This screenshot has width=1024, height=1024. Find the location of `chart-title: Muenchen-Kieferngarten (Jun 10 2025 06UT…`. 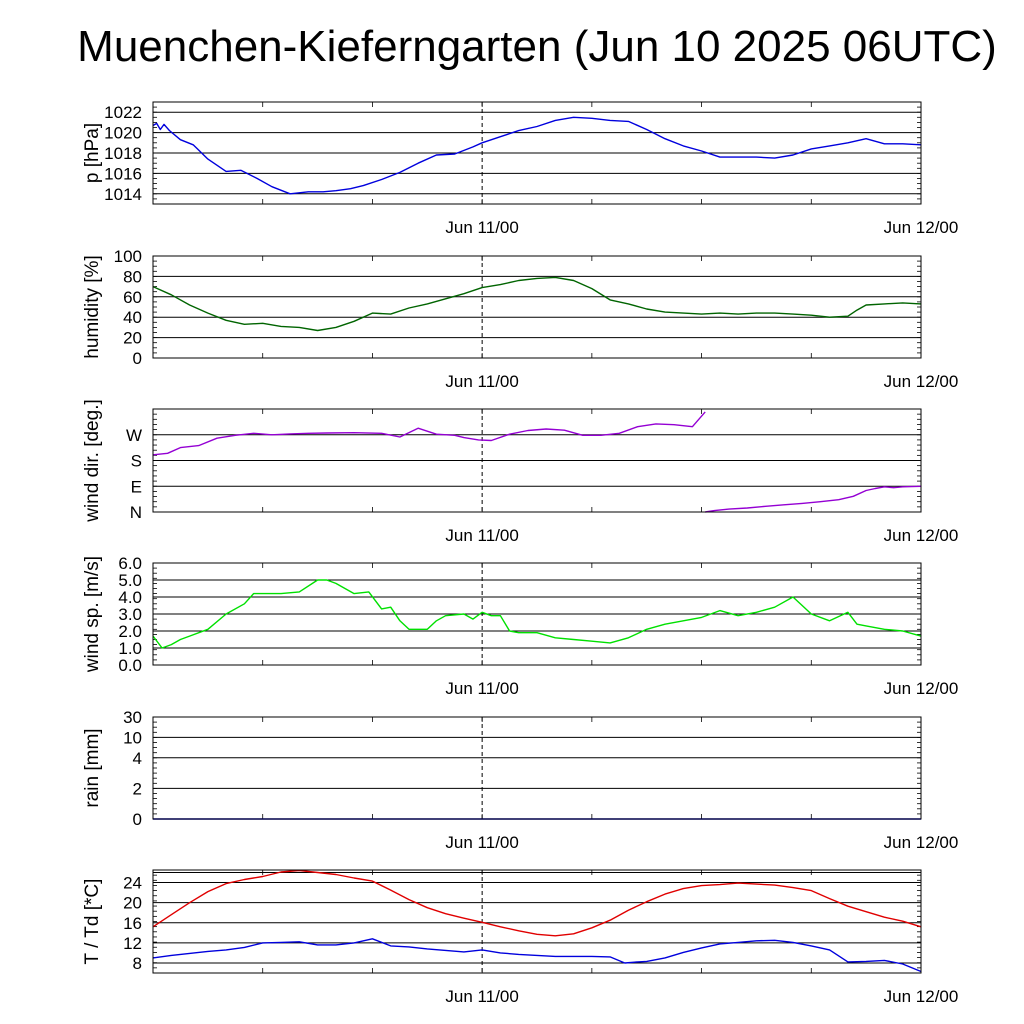

chart-title: Muenchen-Kieferngarten (Jun 10 2025 06UT… is located at coordinates (537, 46).